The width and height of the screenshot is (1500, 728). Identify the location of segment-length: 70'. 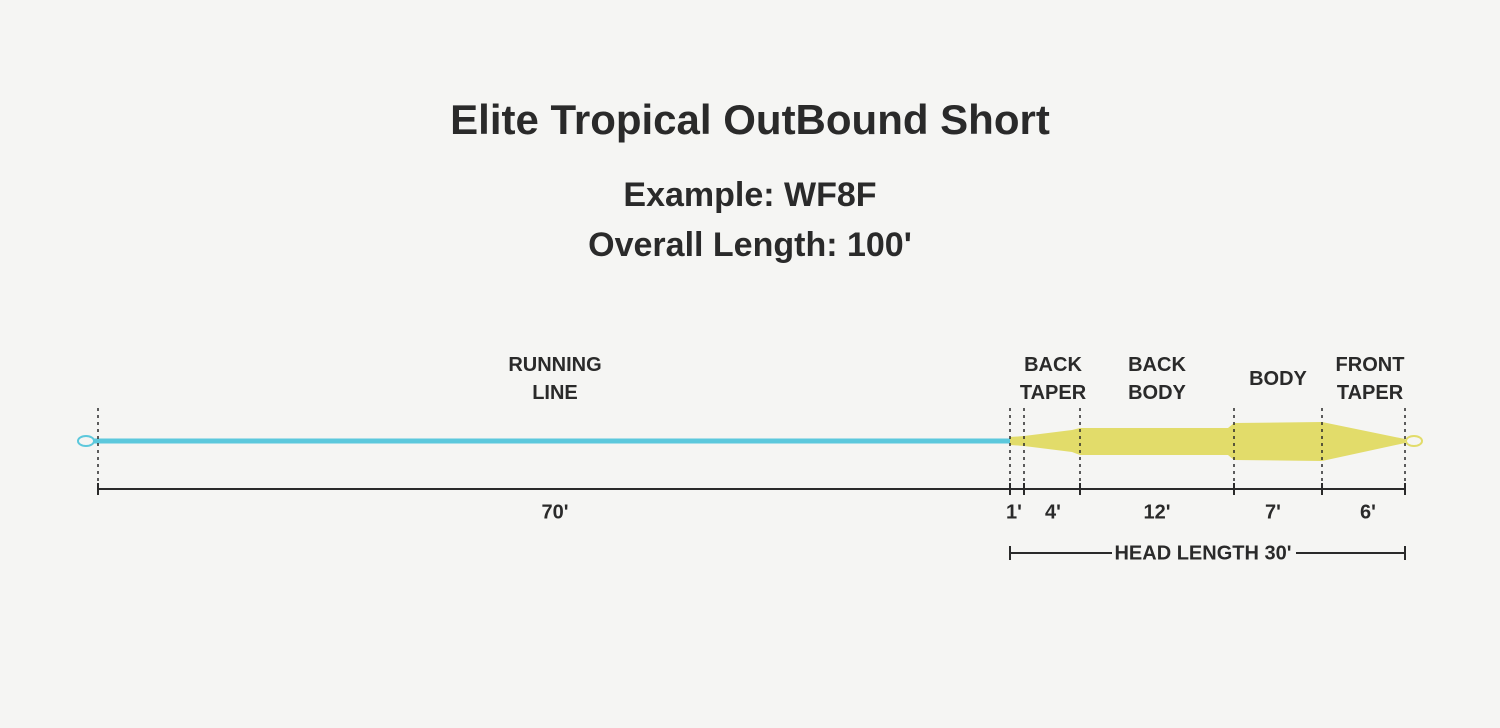
(554, 512).